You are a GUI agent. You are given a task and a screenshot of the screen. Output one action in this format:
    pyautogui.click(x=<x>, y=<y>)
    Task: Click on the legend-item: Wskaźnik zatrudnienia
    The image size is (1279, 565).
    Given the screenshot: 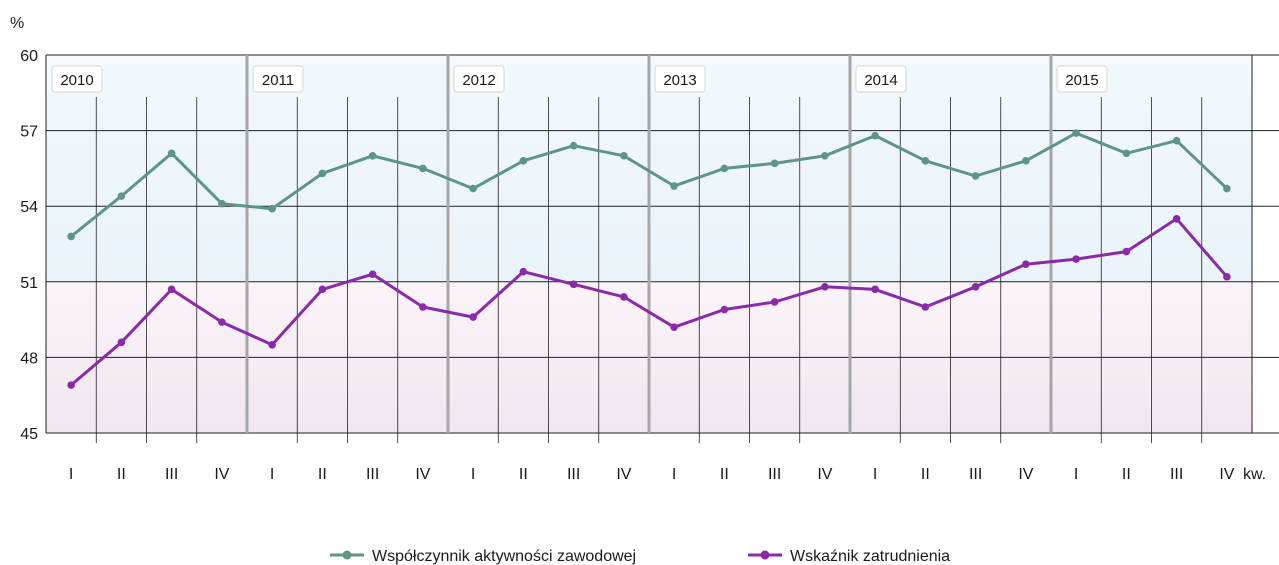 What is the action you would take?
    pyautogui.click(x=849, y=556)
    